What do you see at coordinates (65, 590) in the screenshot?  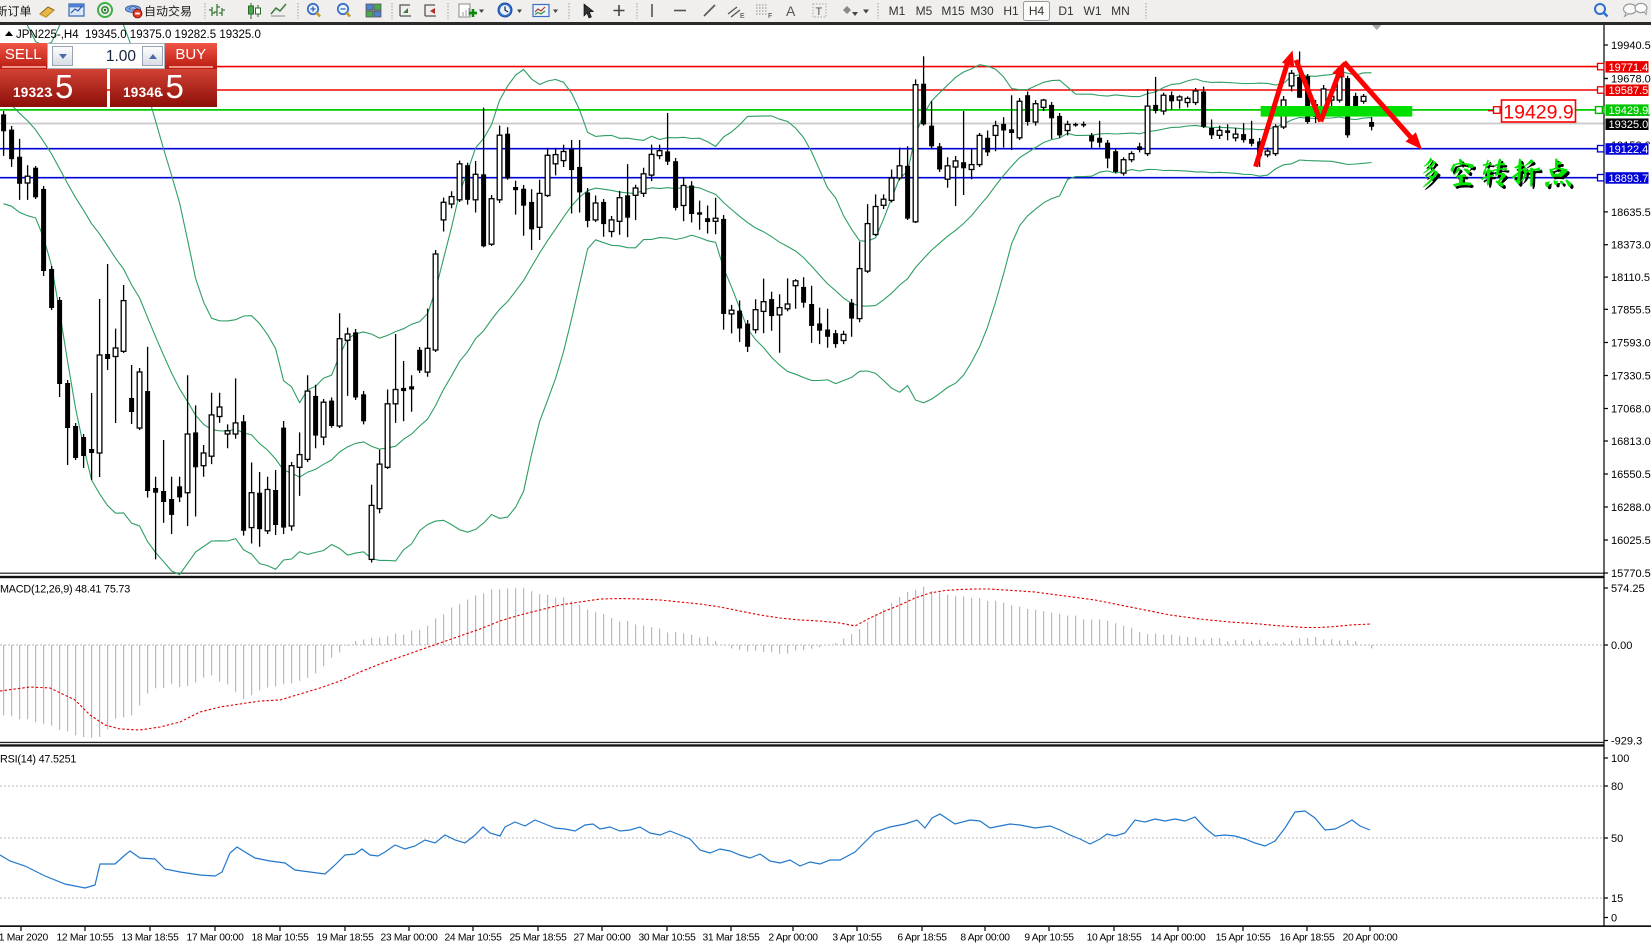 I see `svg-text: MACD(12,26,9) 48.41 75.73` at bounding box center [65, 590].